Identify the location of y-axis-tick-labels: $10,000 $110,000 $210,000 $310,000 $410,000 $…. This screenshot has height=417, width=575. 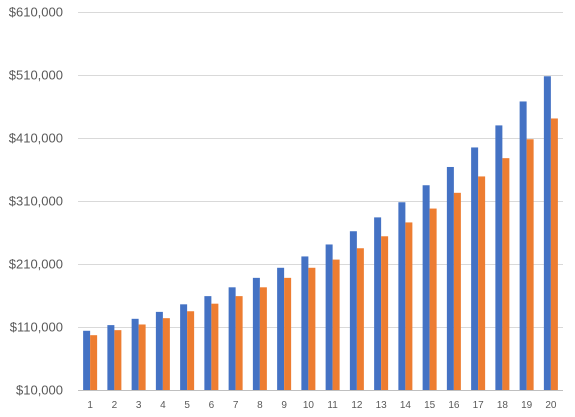
(36, 201).